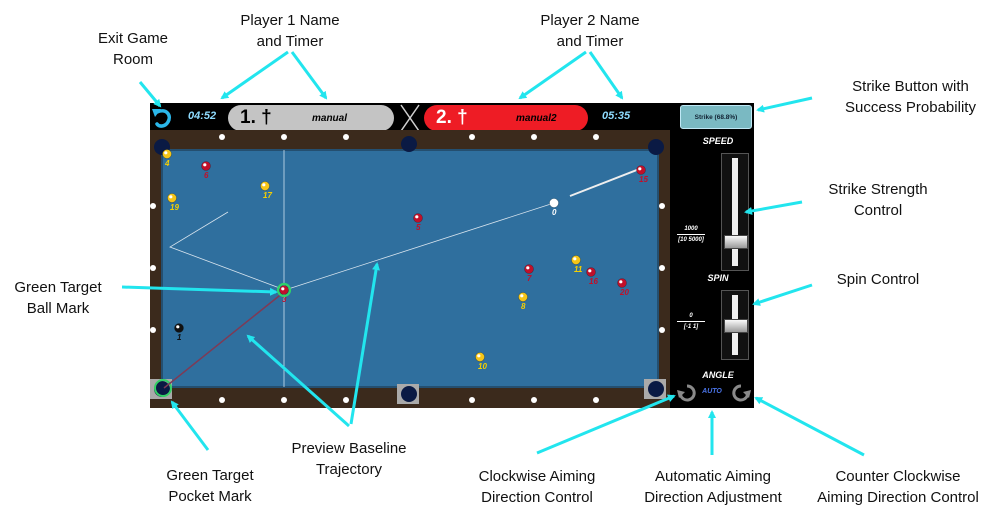 The height and width of the screenshot is (517, 1001). What do you see at coordinates (224, 340) in the screenshot?
I see `aim-line-to-pocket` at bounding box center [224, 340].